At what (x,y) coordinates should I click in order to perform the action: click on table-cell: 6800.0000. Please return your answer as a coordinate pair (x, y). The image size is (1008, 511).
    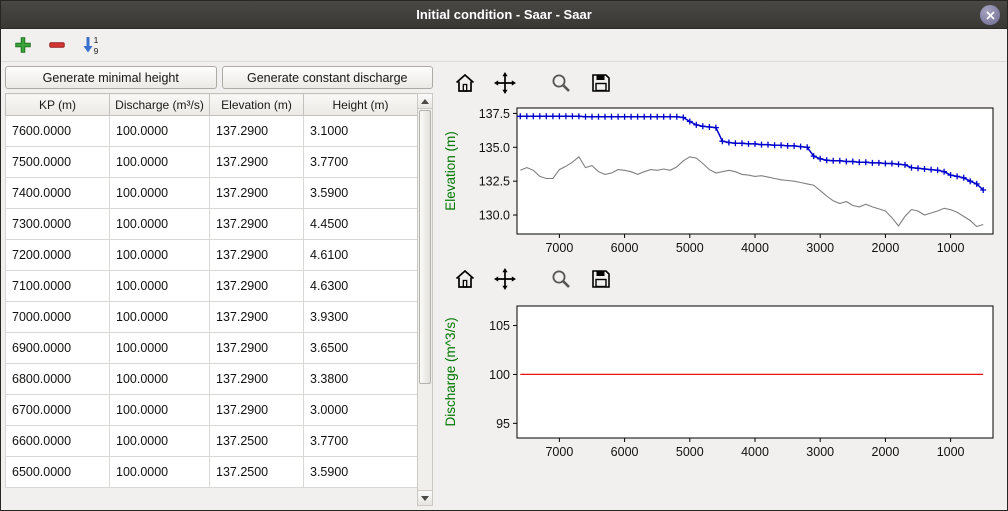
    Looking at the image, I should click on (57, 379).